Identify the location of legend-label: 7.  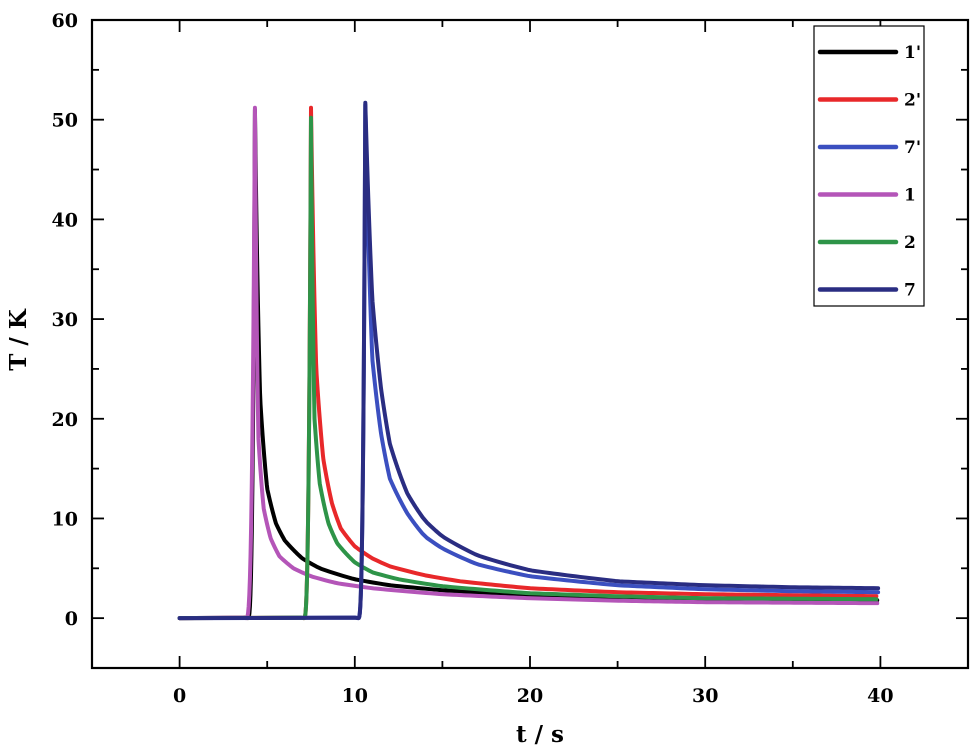
(910, 291).